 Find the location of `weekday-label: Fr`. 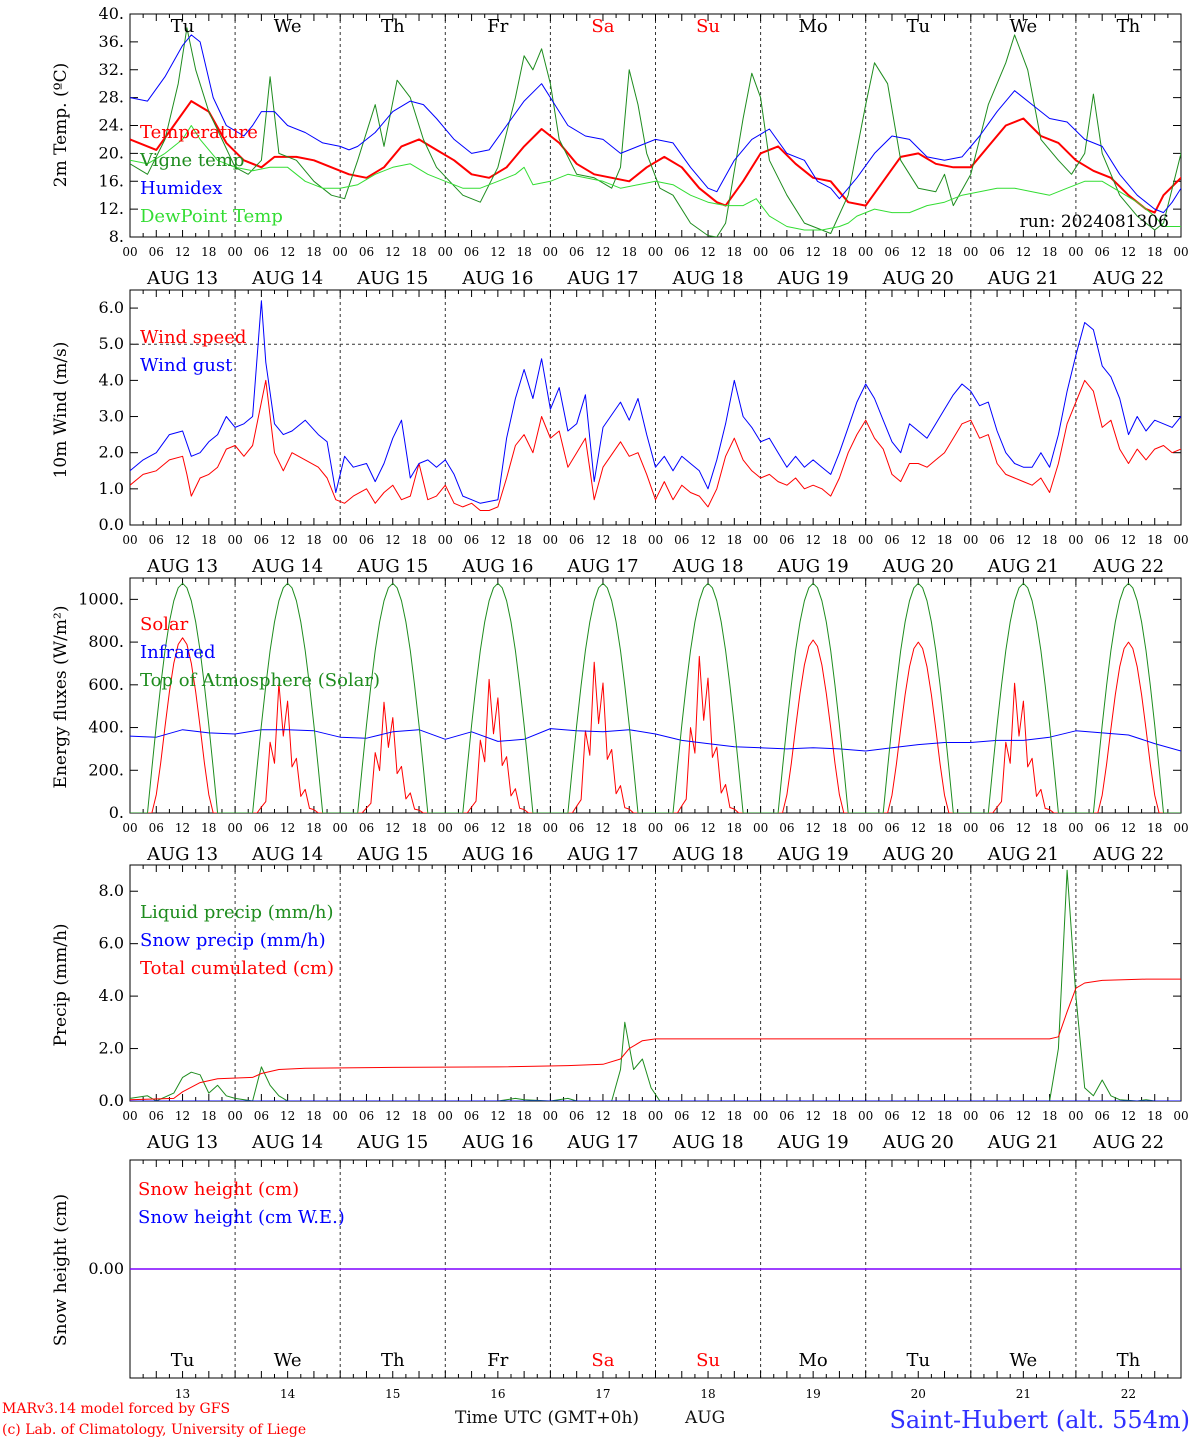

weekday-label: Fr is located at coordinates (497, 26).